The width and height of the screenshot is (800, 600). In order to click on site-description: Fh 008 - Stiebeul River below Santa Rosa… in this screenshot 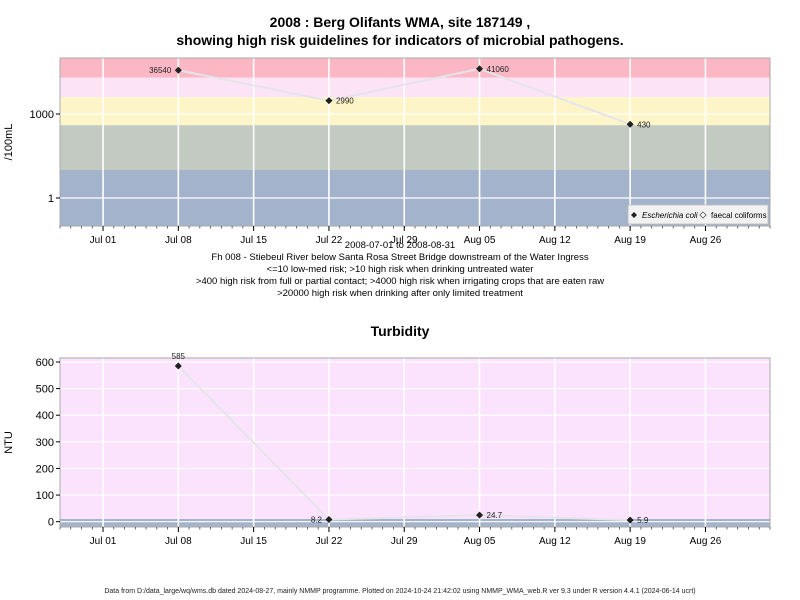, I will do `click(400, 257)`.